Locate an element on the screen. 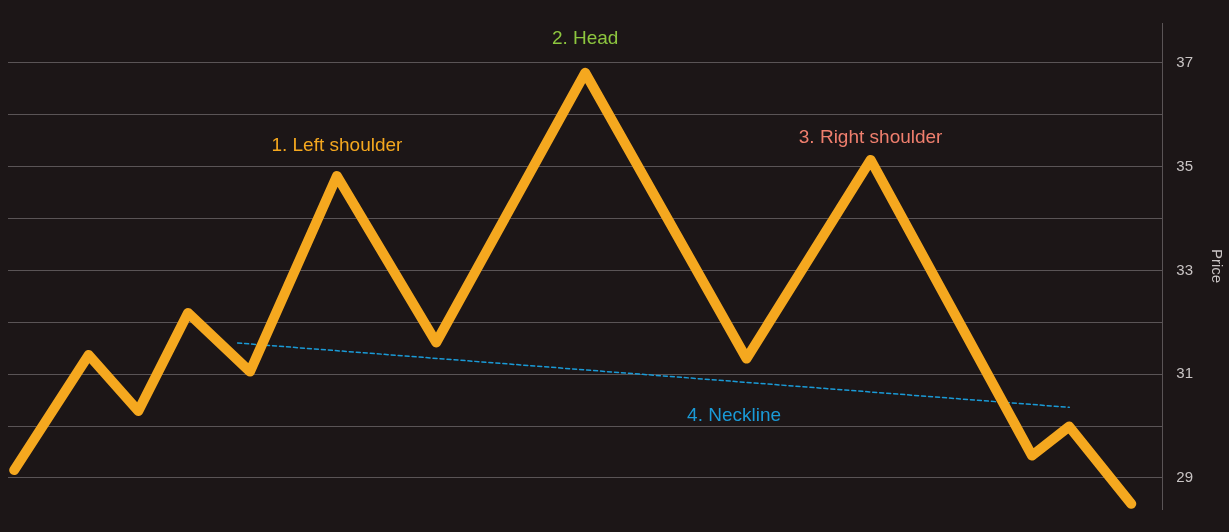  annotation: 2. Head is located at coordinates (585, 38).